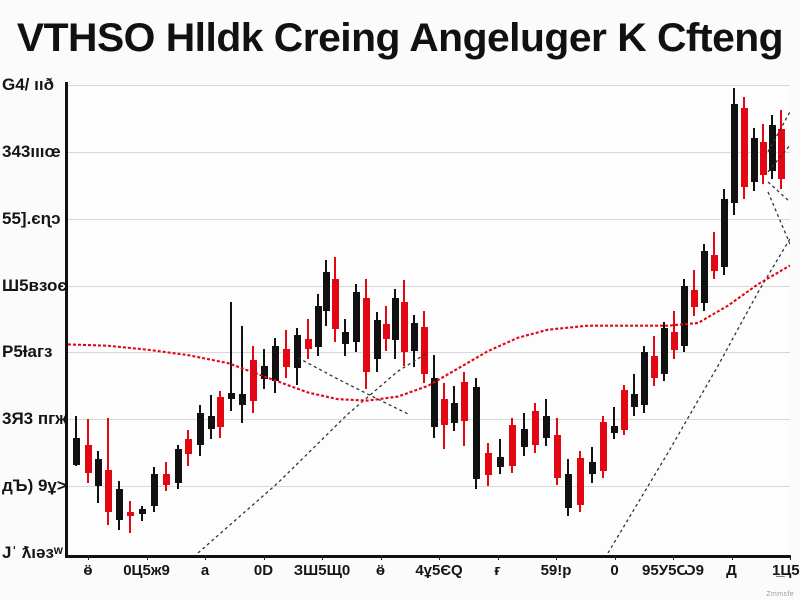  Describe the element at coordinates (31, 218) in the screenshot. I see `y-tick-label: 55].єɳɔ` at that location.